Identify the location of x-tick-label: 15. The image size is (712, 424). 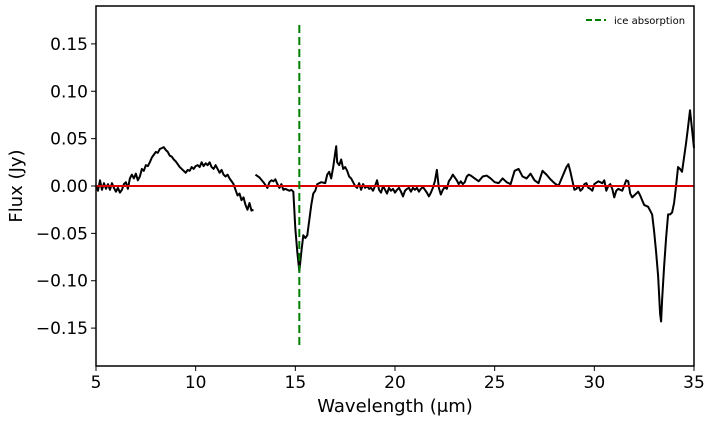
(296, 383).